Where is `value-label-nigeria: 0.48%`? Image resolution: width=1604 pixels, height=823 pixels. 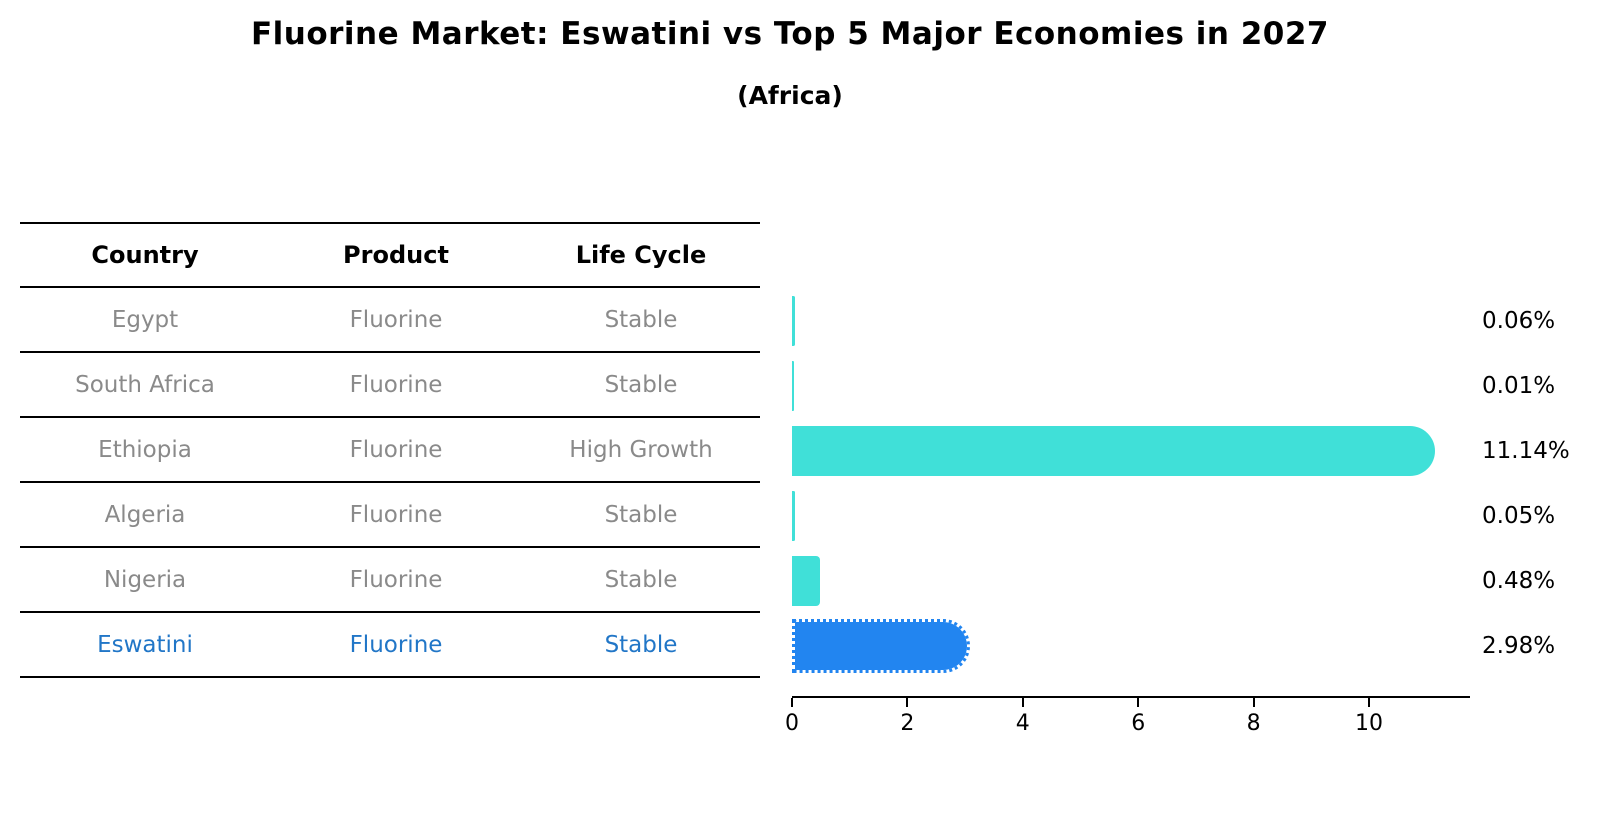 value-label-nigeria: 0.48% is located at coordinates (1519, 581).